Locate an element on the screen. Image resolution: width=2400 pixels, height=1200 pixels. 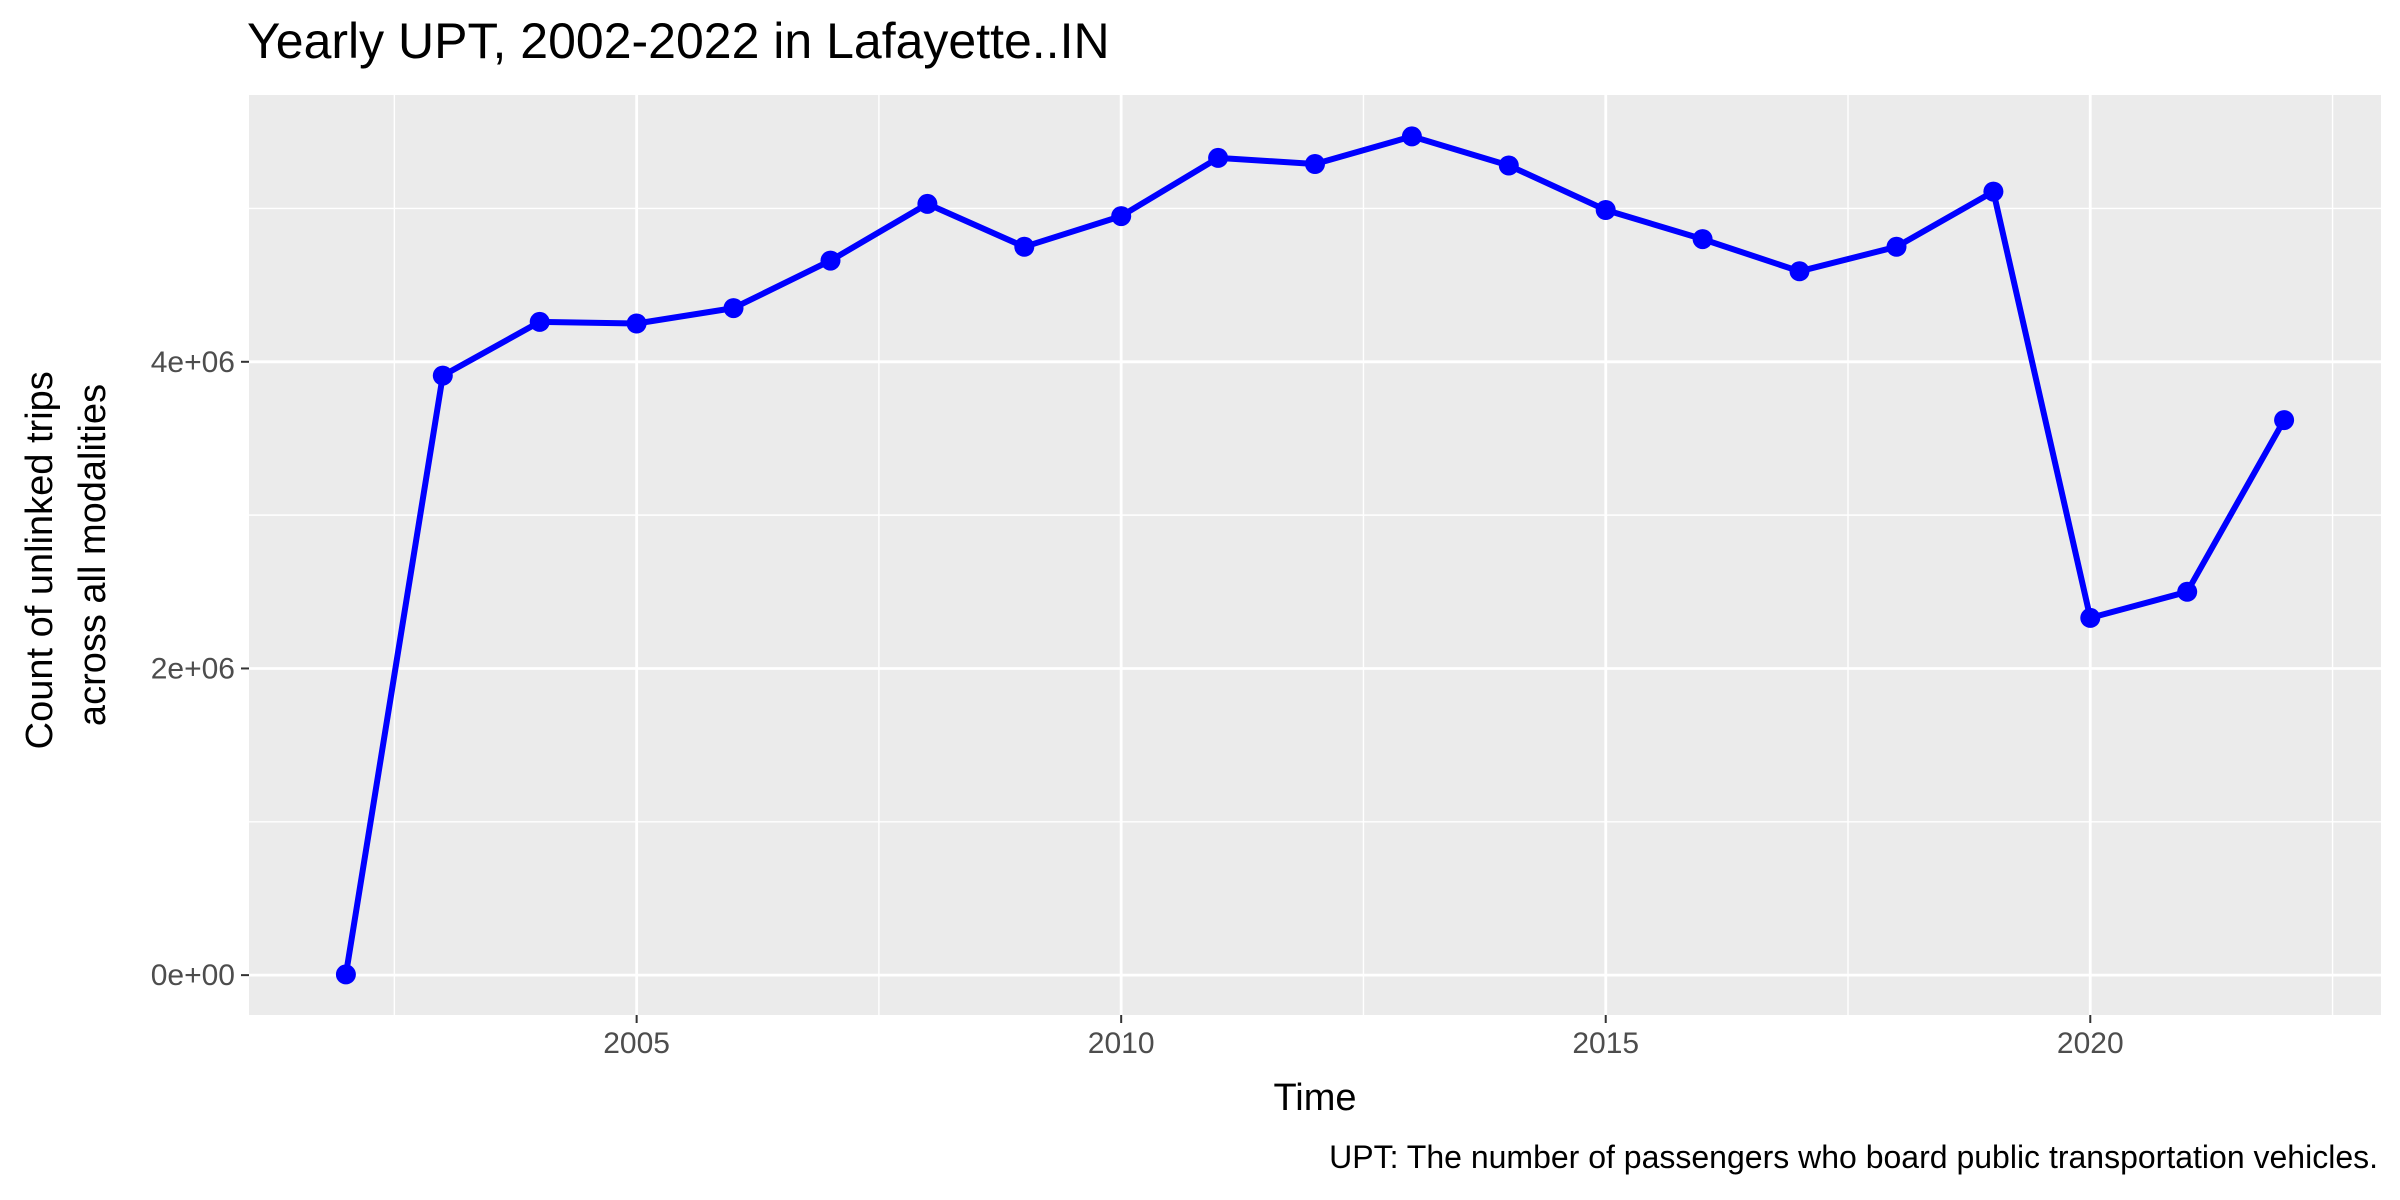
x-tick-label: 2020 is located at coordinates (2090, 1043).